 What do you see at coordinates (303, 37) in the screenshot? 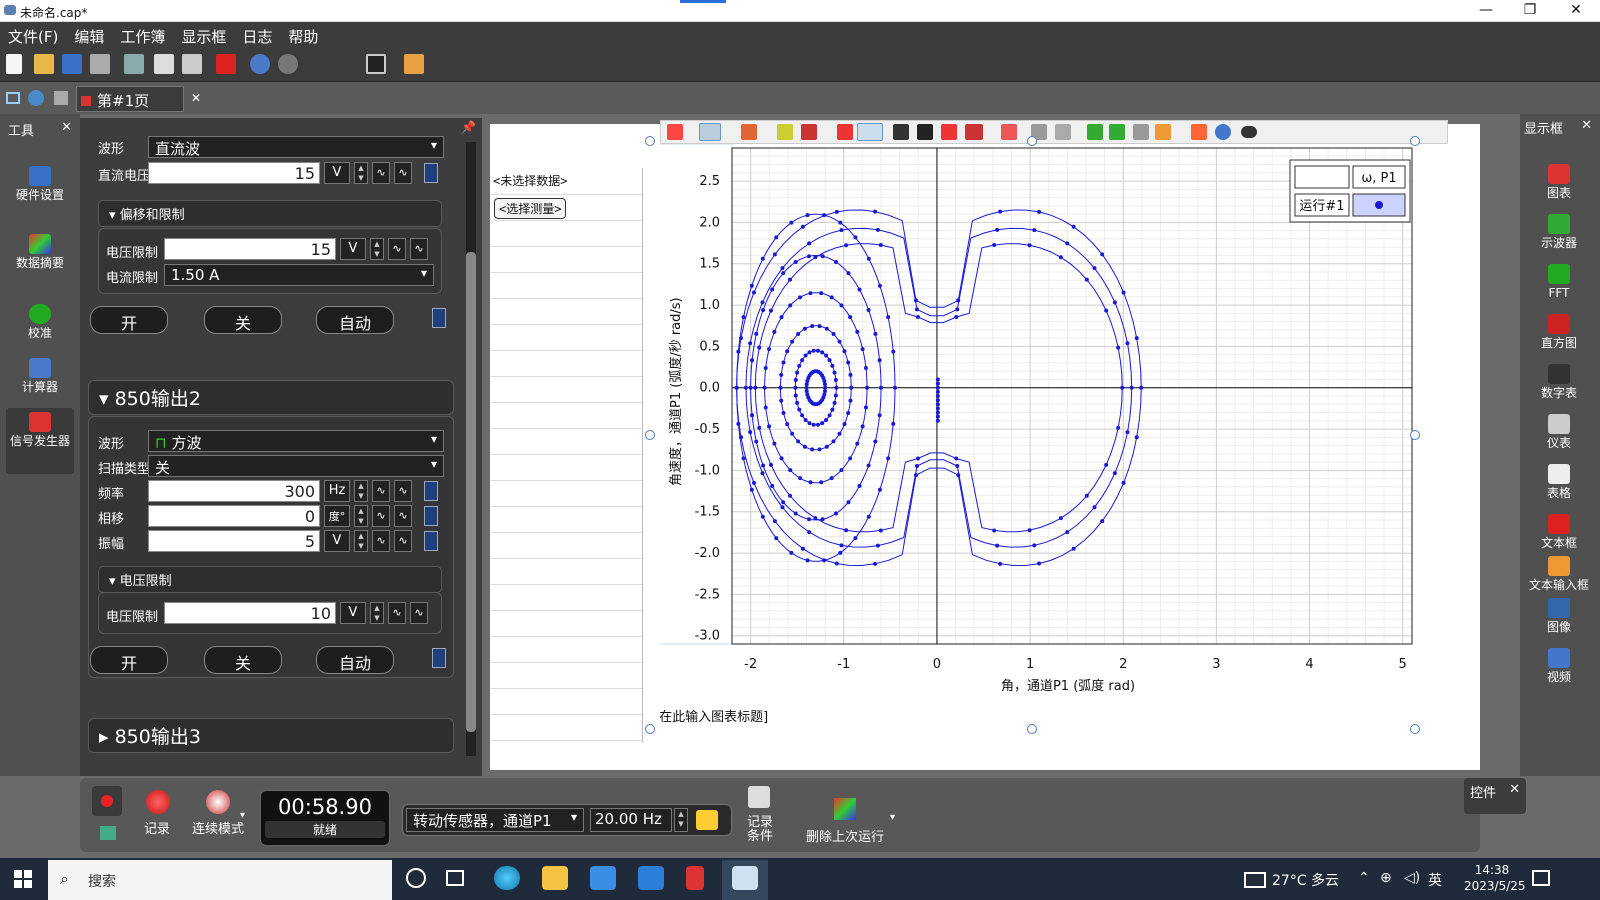
I see `menu-help: 帮助` at bounding box center [303, 37].